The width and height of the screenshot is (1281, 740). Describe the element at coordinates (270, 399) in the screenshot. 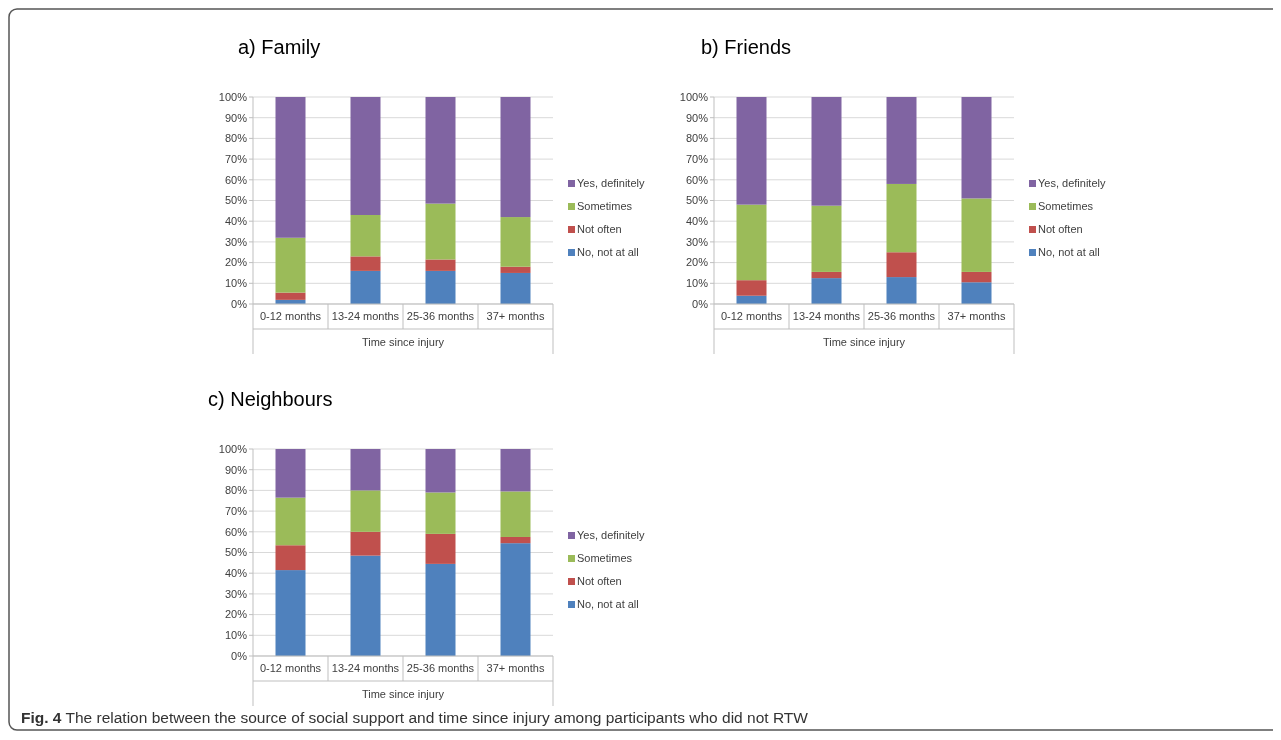

I see `chart-title: c) Neighbours` at that location.